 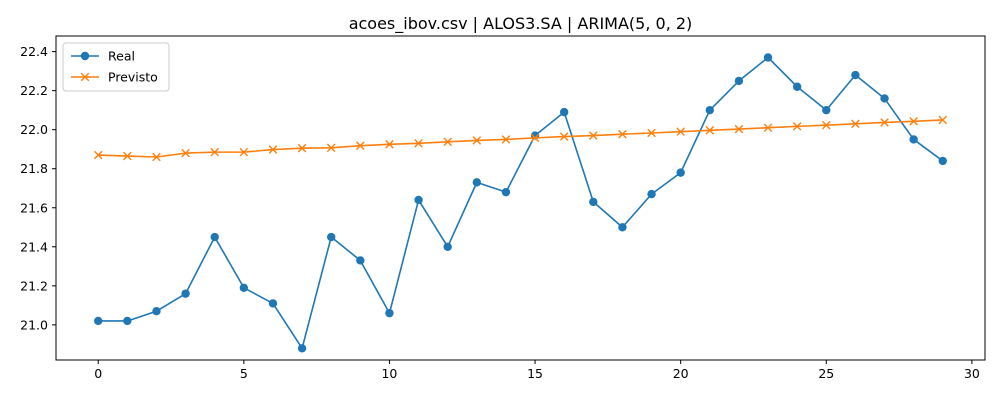 I want to click on y-tick-label: 21.8, so click(x=34, y=168).